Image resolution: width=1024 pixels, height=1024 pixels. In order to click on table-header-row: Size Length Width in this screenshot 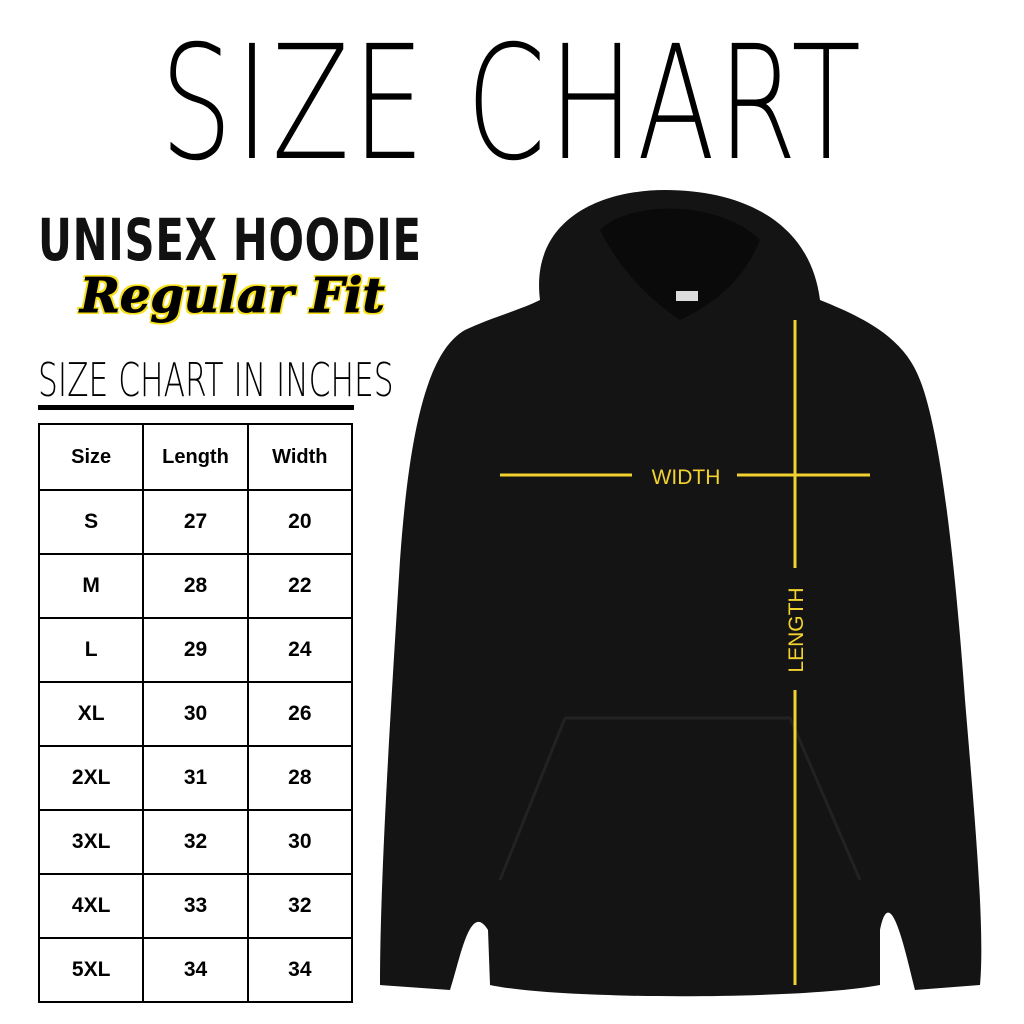, I will do `click(195, 457)`.